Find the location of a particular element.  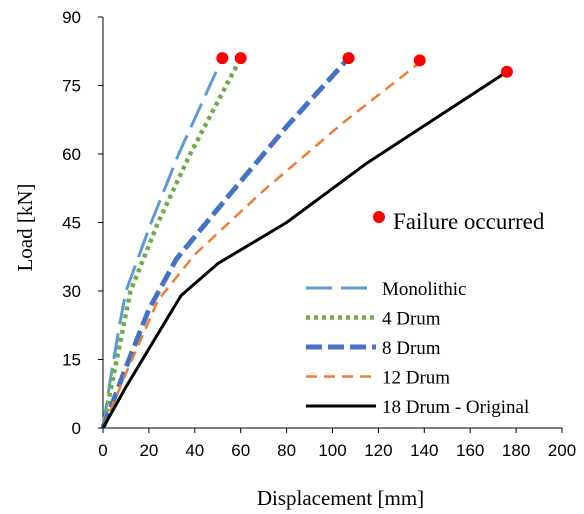

x-tick-label: 120 is located at coordinates (378, 450).